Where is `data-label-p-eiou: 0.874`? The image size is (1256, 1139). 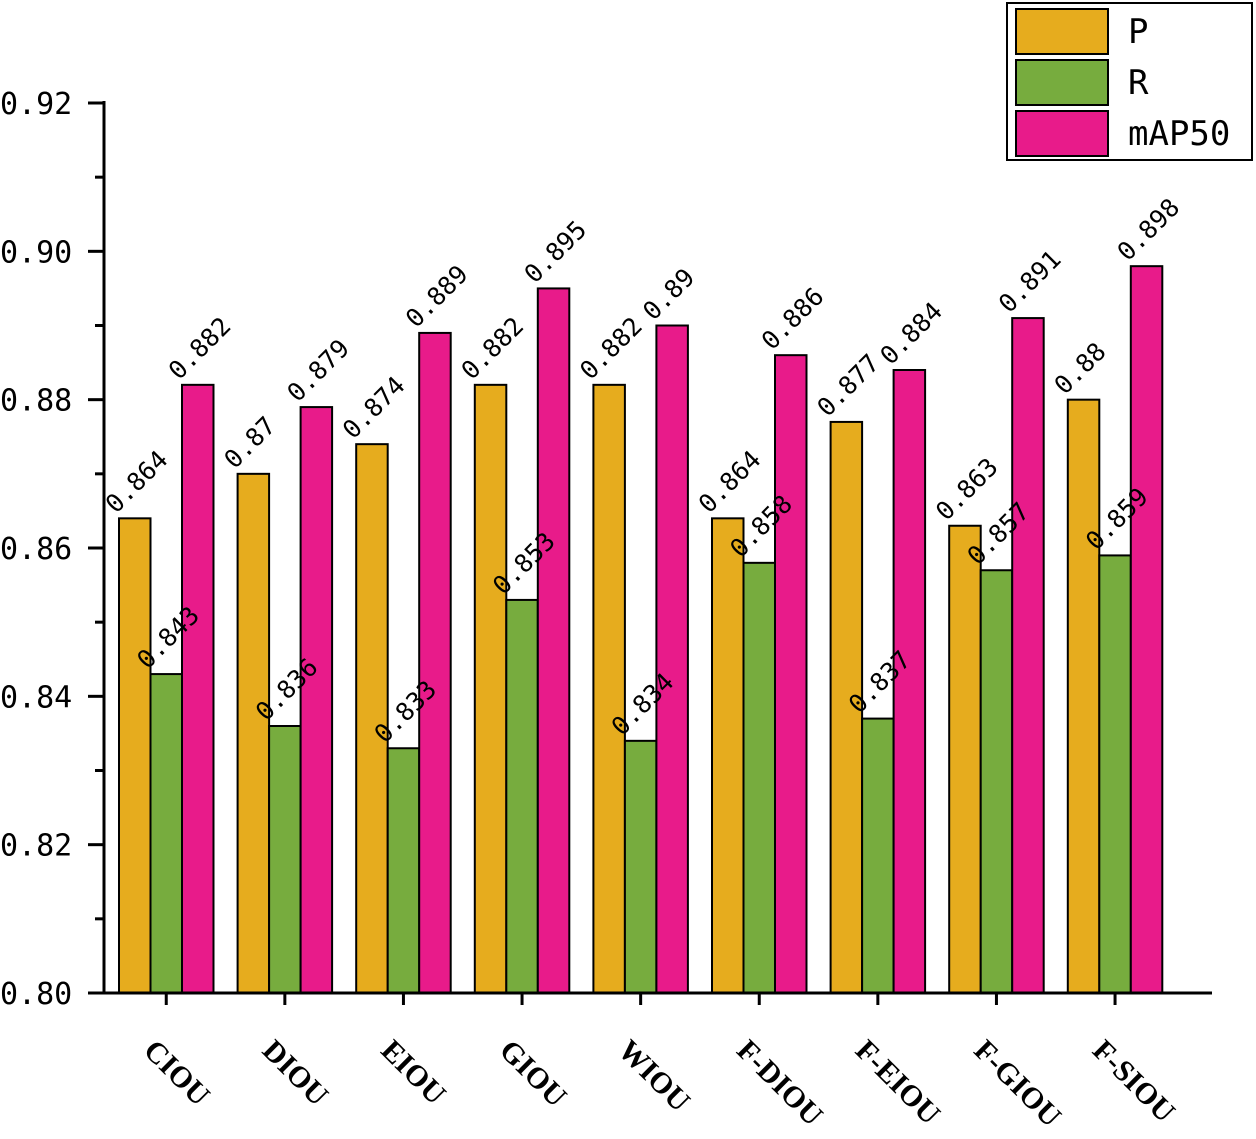 data-label-p-eiou: 0.874 is located at coordinates (374, 408).